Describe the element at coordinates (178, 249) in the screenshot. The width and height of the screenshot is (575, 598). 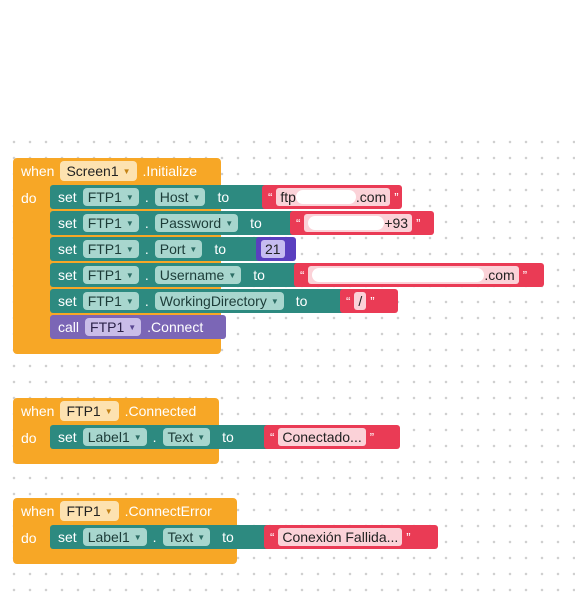
I see `property-dropdown-port: Port ▼` at that location.